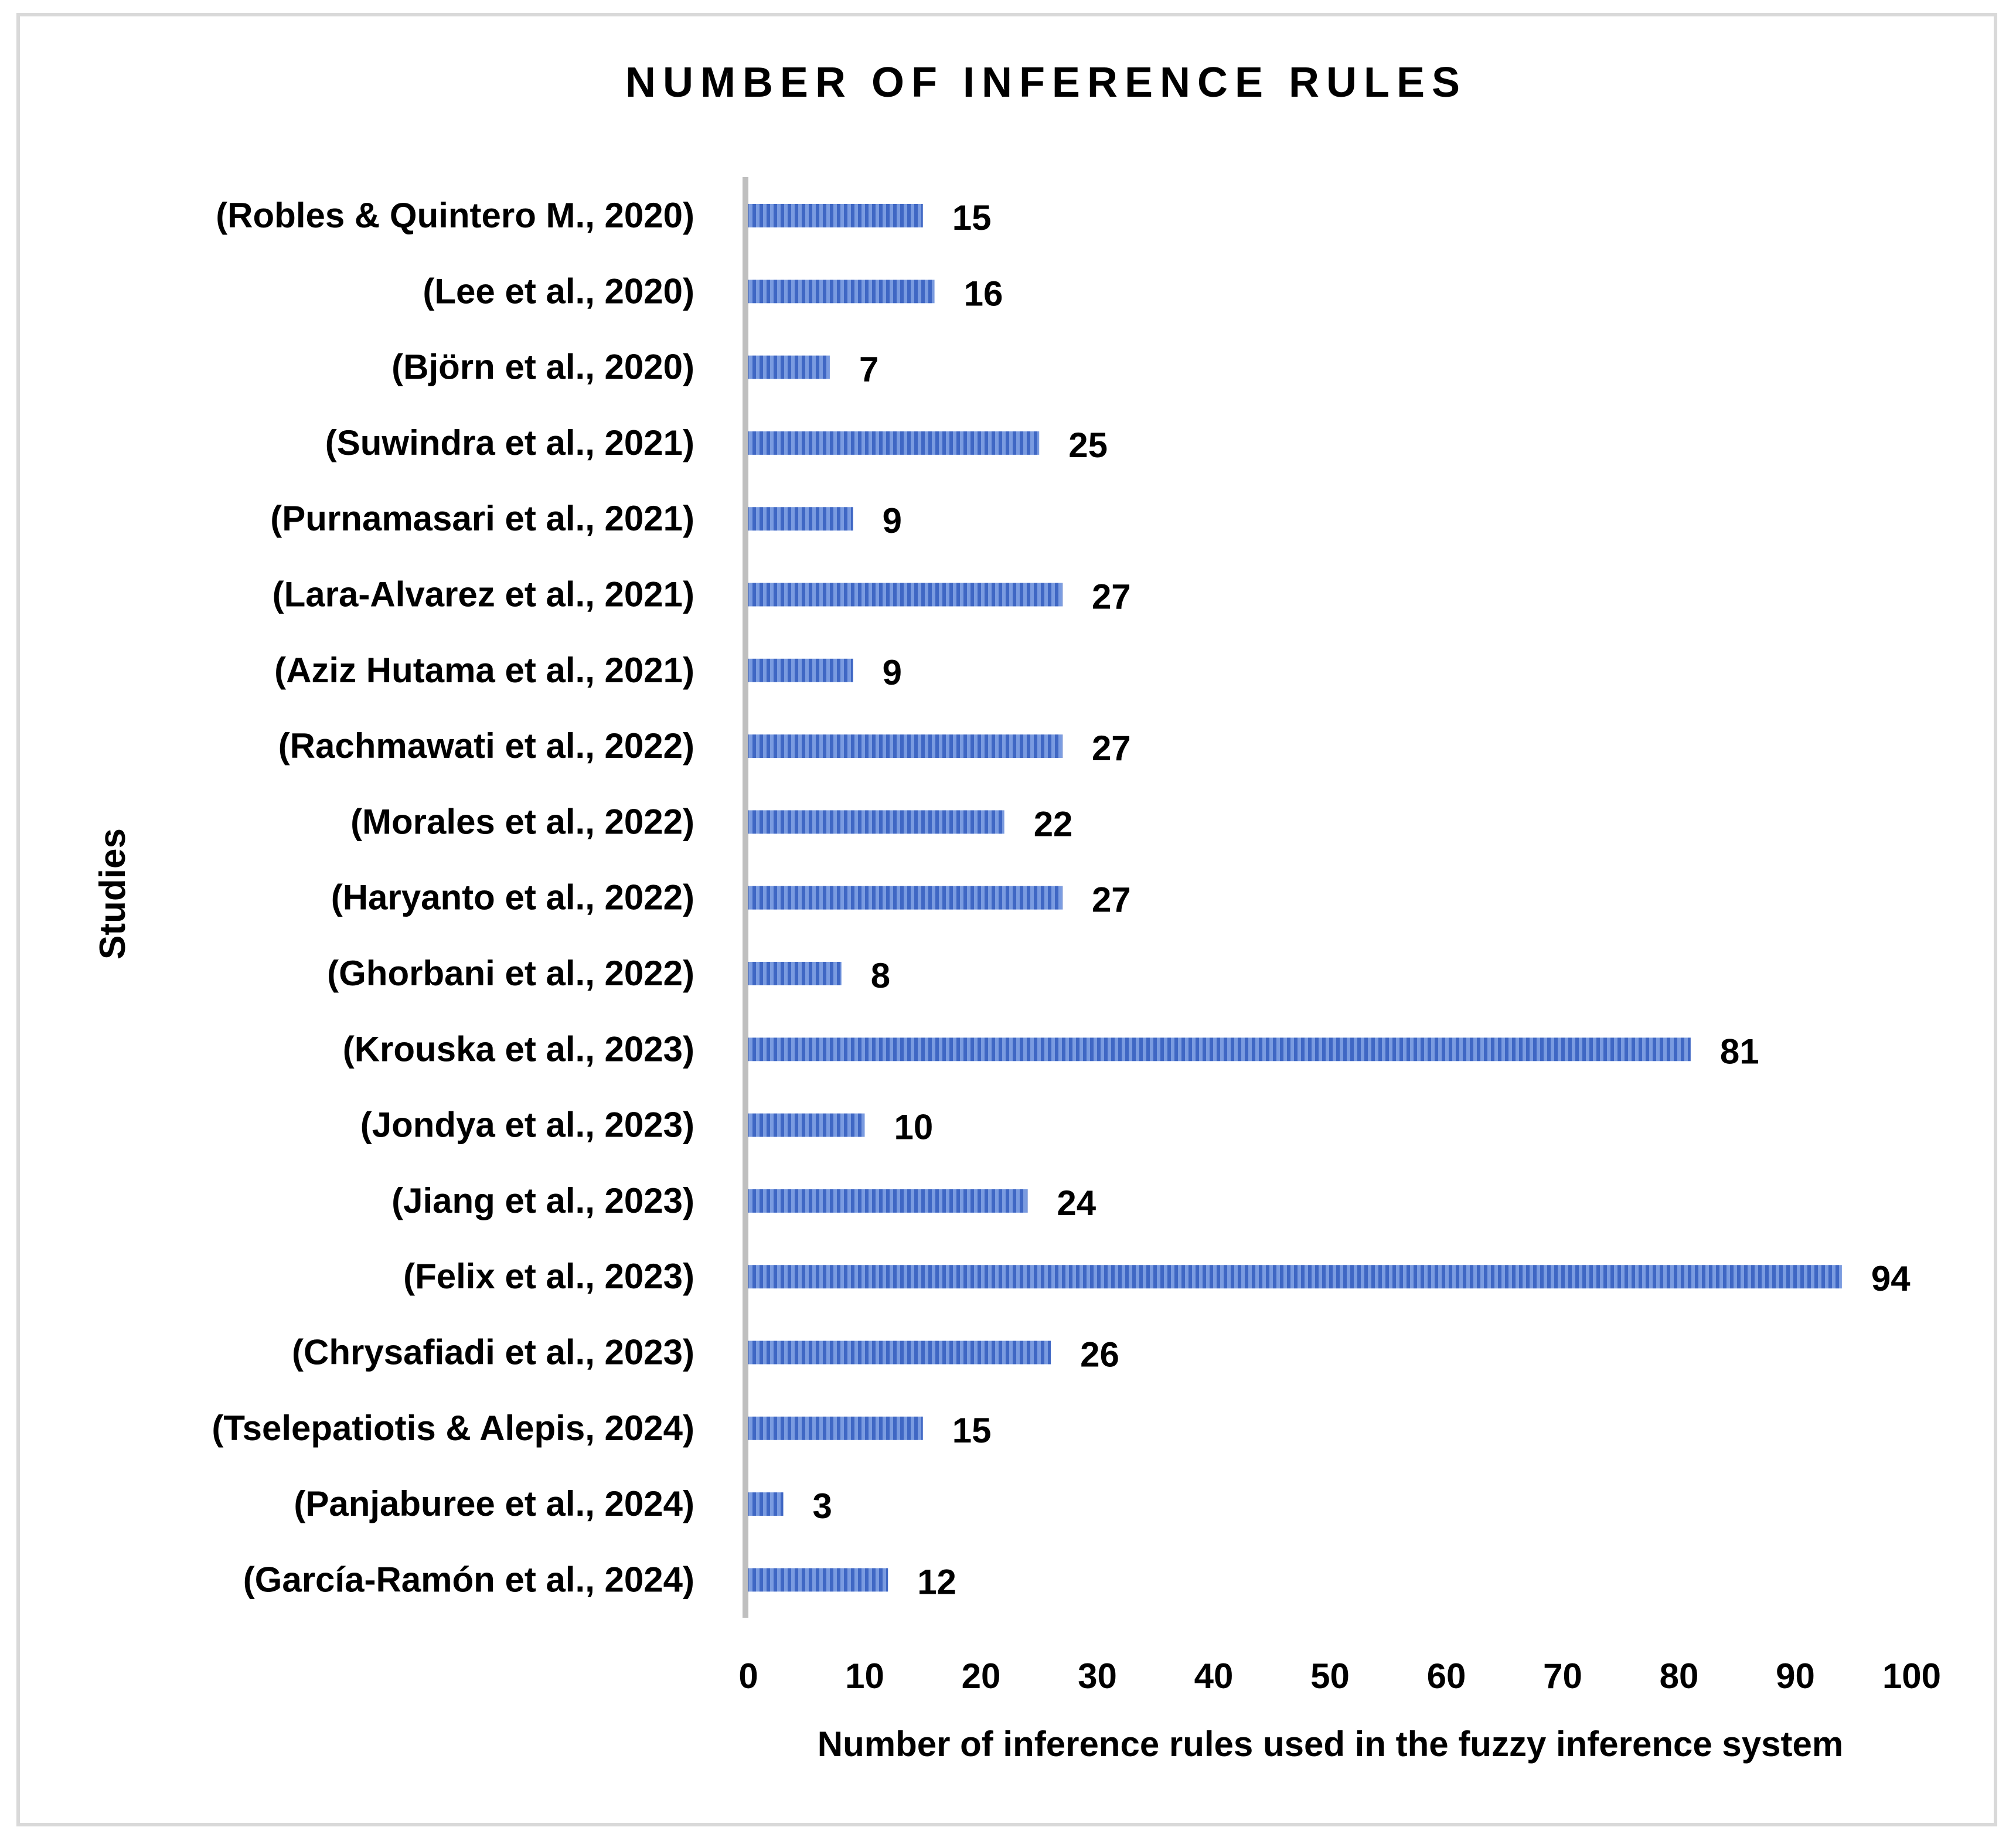  I want to click on data-label: 16, so click(983, 293).